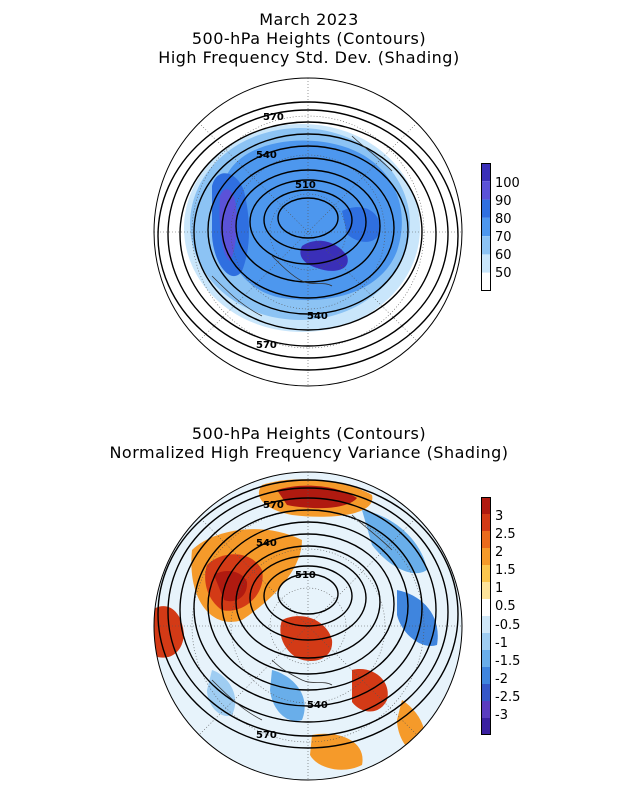  What do you see at coordinates (505, 606) in the screenshot?
I see `colorbar-tick: 0.5` at bounding box center [505, 606].